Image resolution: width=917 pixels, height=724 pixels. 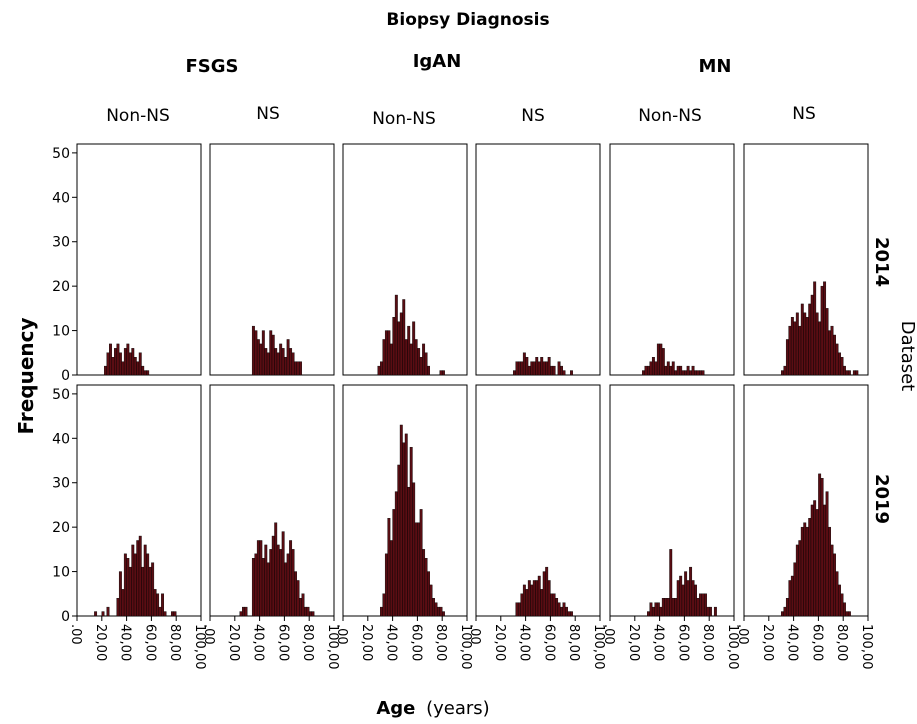 I want to click on x-tick-label: 60,00, so click(x=816, y=642).